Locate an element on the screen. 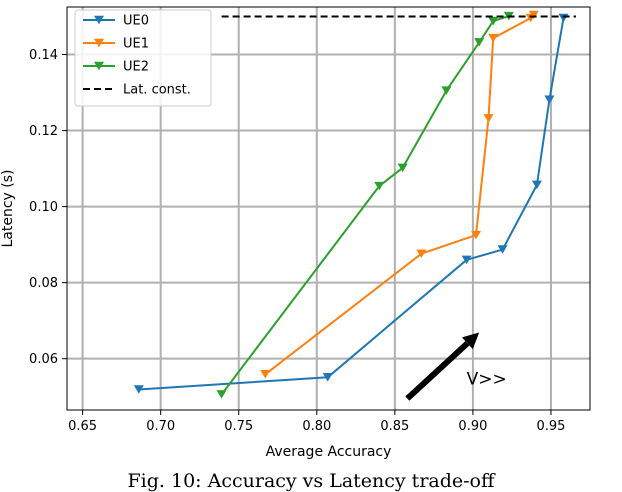 The image size is (622, 492). y-axis-label: Latency (s) is located at coordinates (8, 208).